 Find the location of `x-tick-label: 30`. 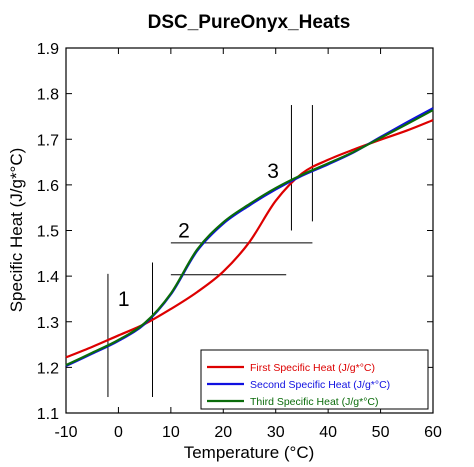

x-tick-label: 30 is located at coordinates (276, 432).